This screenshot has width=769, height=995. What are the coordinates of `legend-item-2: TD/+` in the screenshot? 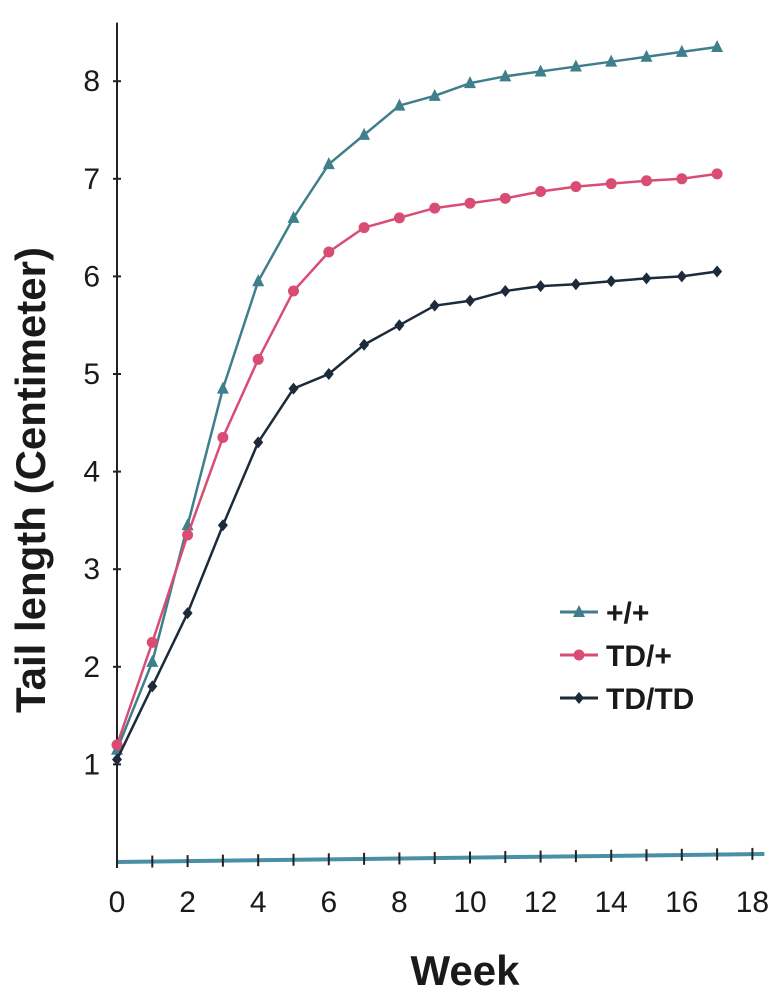 It's located at (616, 656).